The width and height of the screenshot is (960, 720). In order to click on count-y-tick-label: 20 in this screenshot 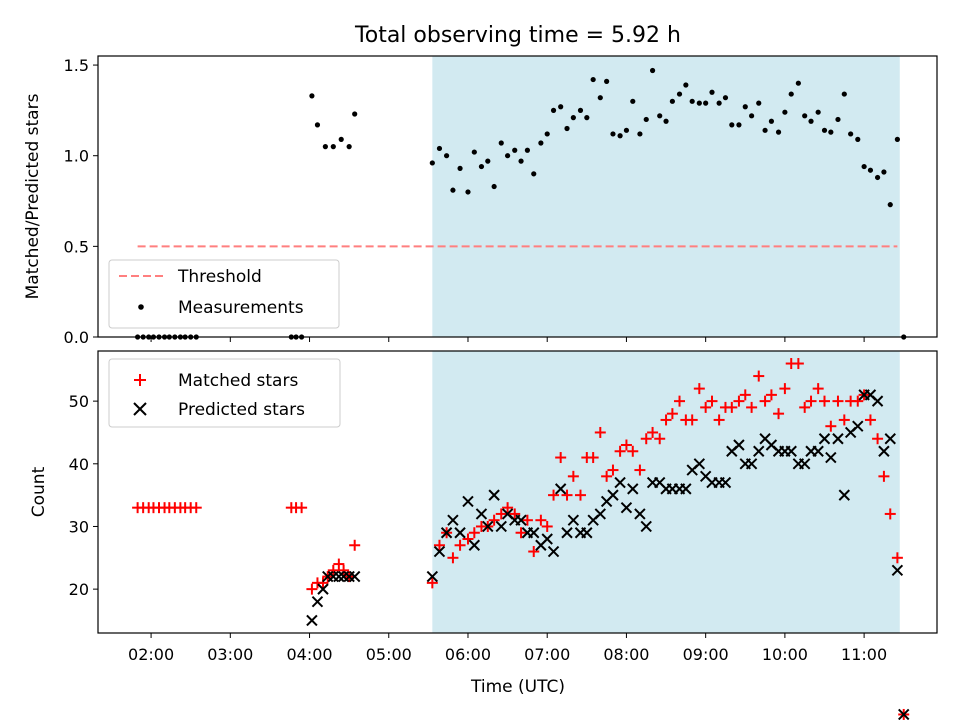, I will do `click(79, 589)`.